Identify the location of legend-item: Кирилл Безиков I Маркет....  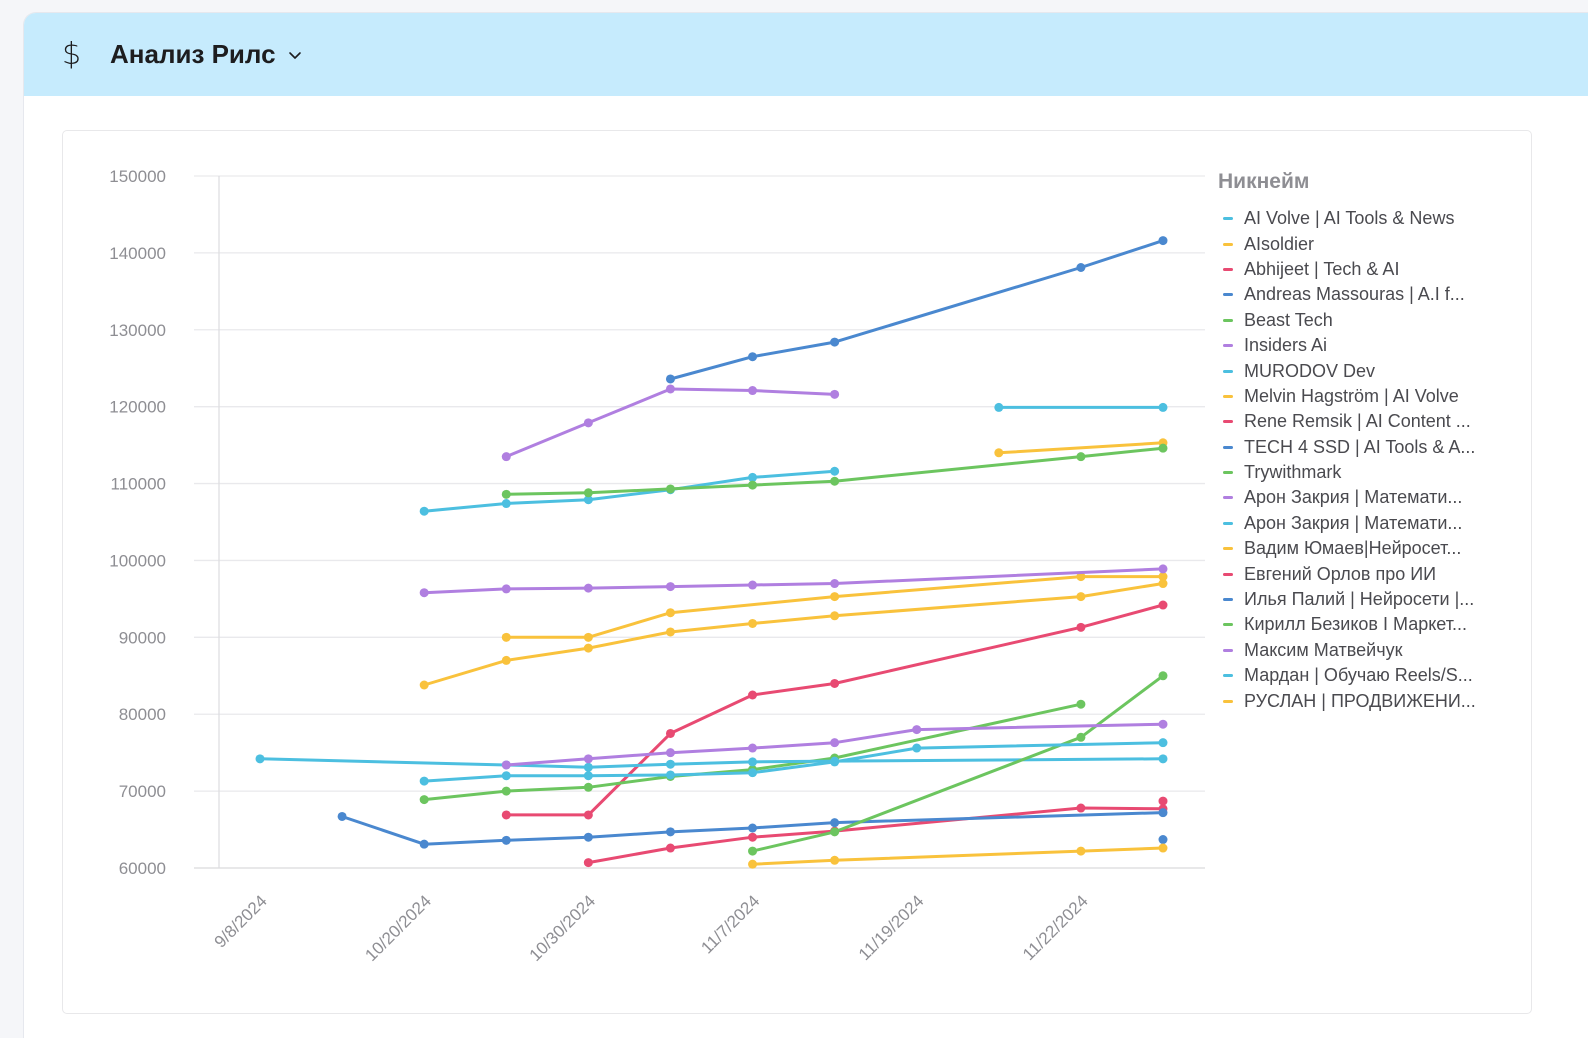
(1363, 624).